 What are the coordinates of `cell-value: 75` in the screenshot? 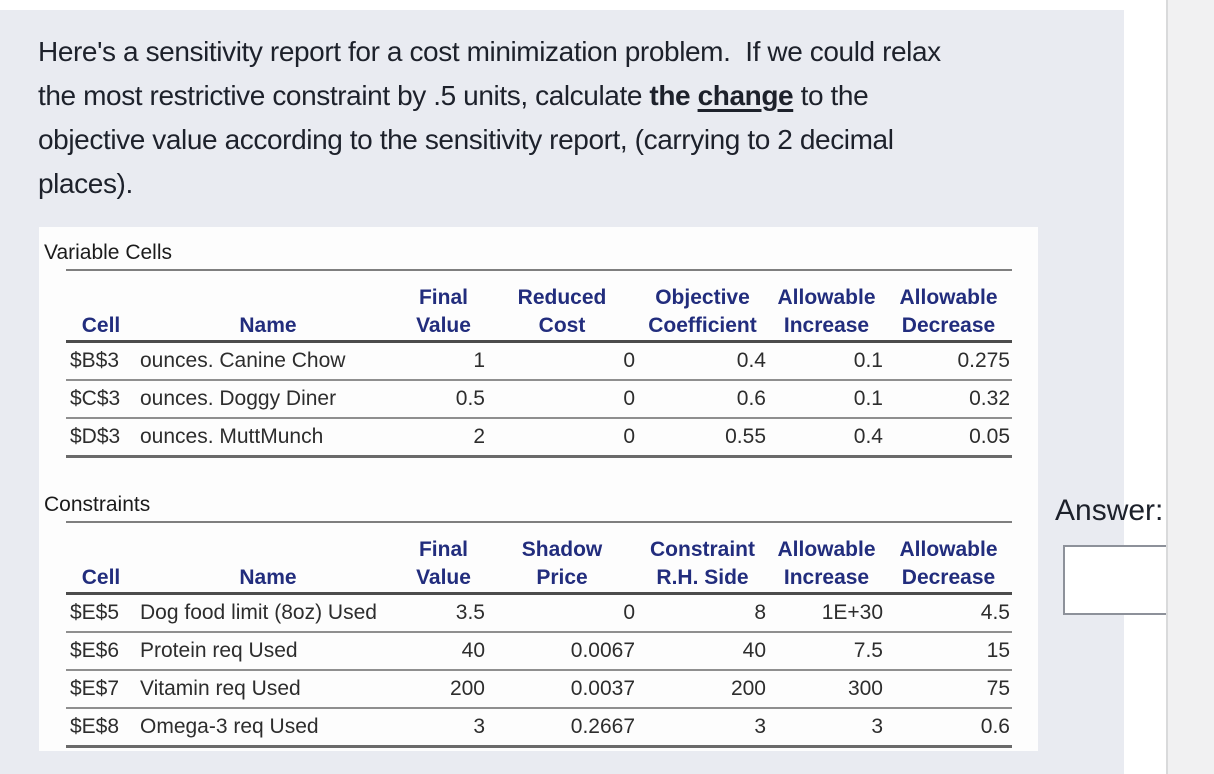 It's located at (948, 689).